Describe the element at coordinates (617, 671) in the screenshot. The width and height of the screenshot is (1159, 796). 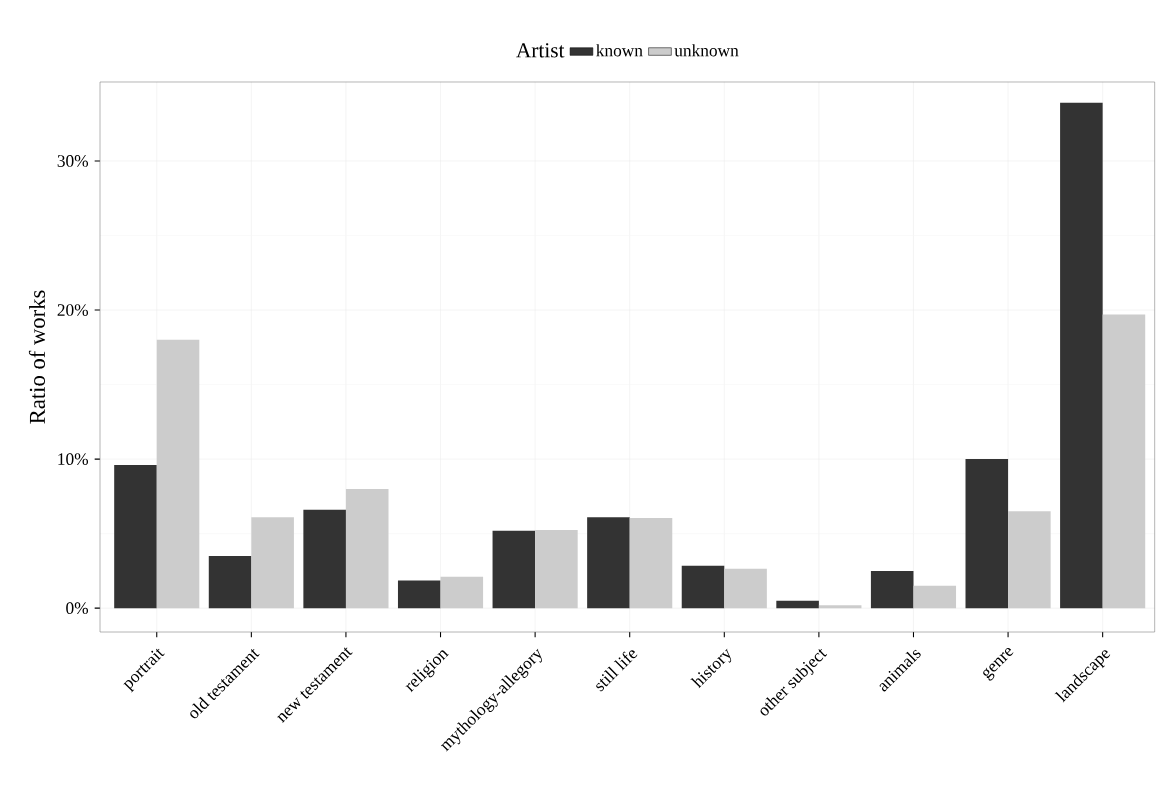
I see `x-tick-label: still life` at that location.